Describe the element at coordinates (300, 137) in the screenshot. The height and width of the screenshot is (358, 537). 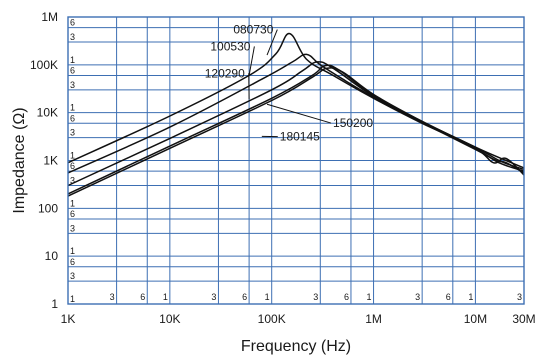
I see `annotation-180145: 180145` at that location.